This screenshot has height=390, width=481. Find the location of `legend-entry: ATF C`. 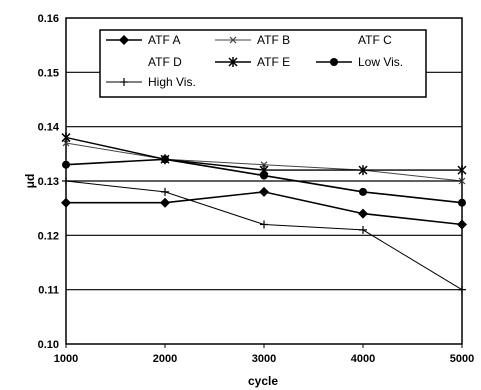

legend-entry: ATF C is located at coordinates (375, 40).